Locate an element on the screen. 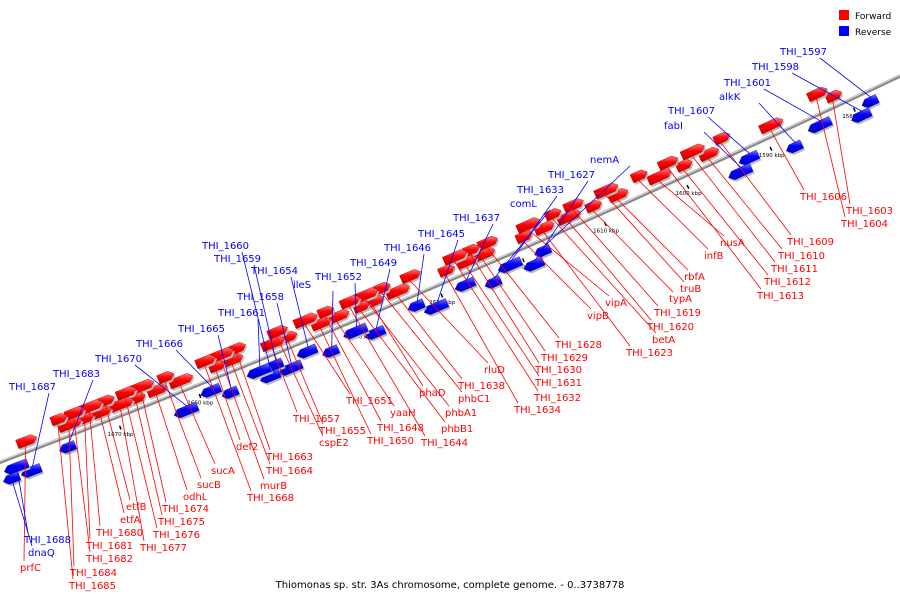 The width and height of the screenshot is (900, 600). gene-label-reverse: THI_1688 is located at coordinates (47, 540).